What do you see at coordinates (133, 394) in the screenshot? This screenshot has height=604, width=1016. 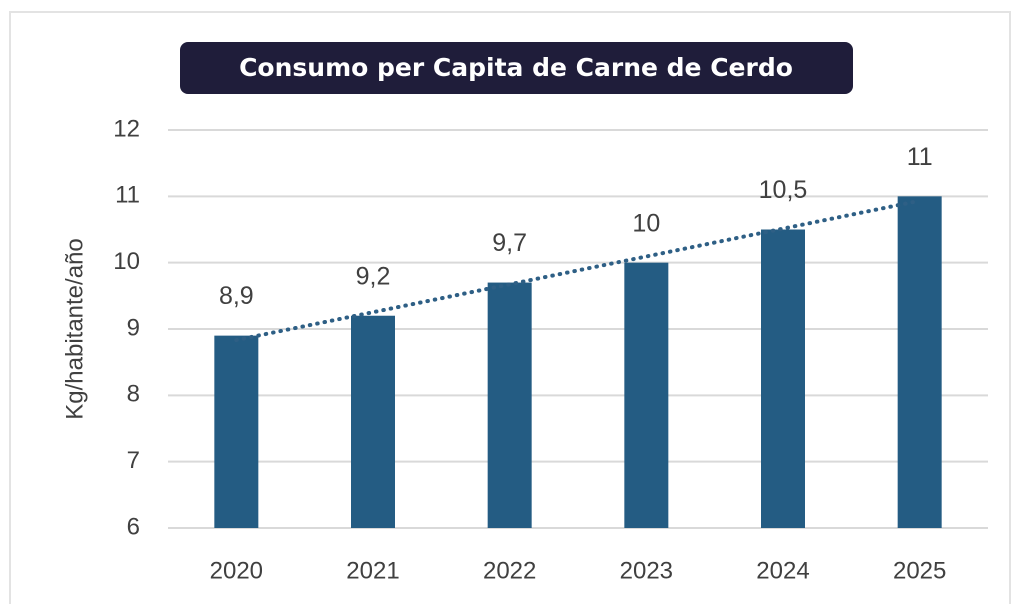 I see `y-tick-label: 8` at bounding box center [133, 394].